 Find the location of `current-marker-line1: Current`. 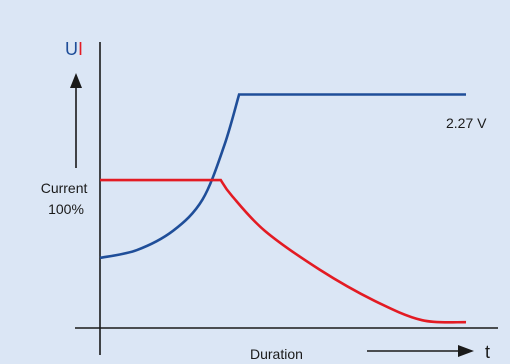

current-marker-line1: Current is located at coordinates (64, 188).